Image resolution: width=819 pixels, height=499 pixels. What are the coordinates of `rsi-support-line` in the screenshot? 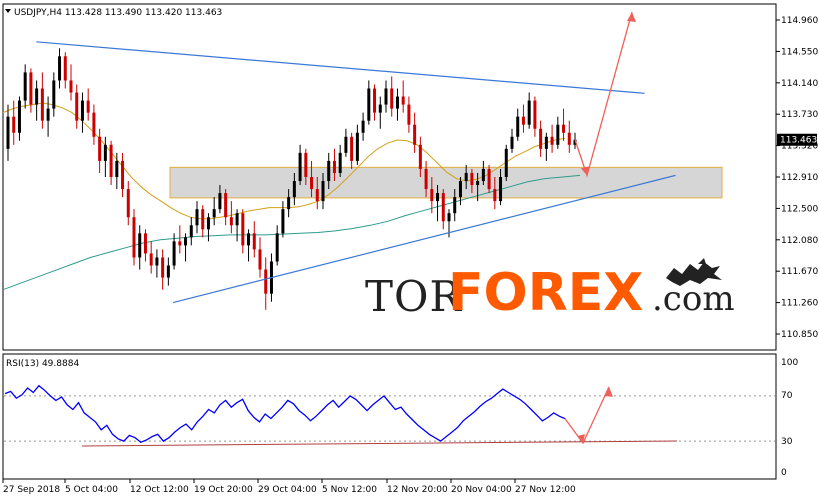 It's located at (379, 443).